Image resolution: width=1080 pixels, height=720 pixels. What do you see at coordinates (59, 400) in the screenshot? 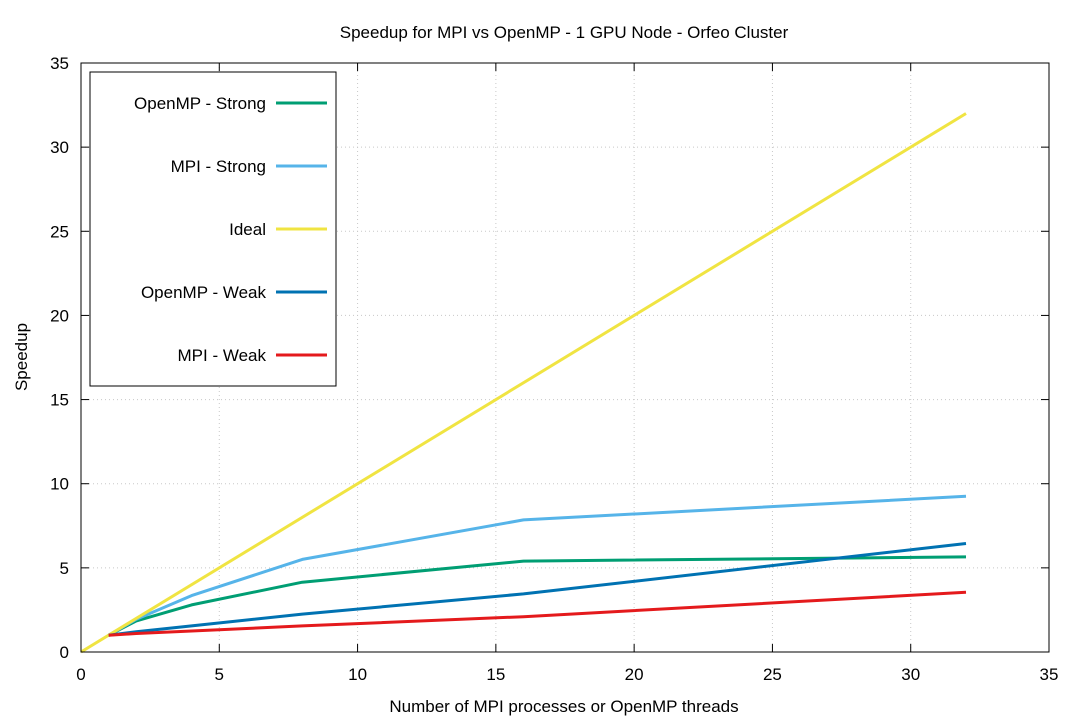
I see `y-tick-label: 15` at bounding box center [59, 400].